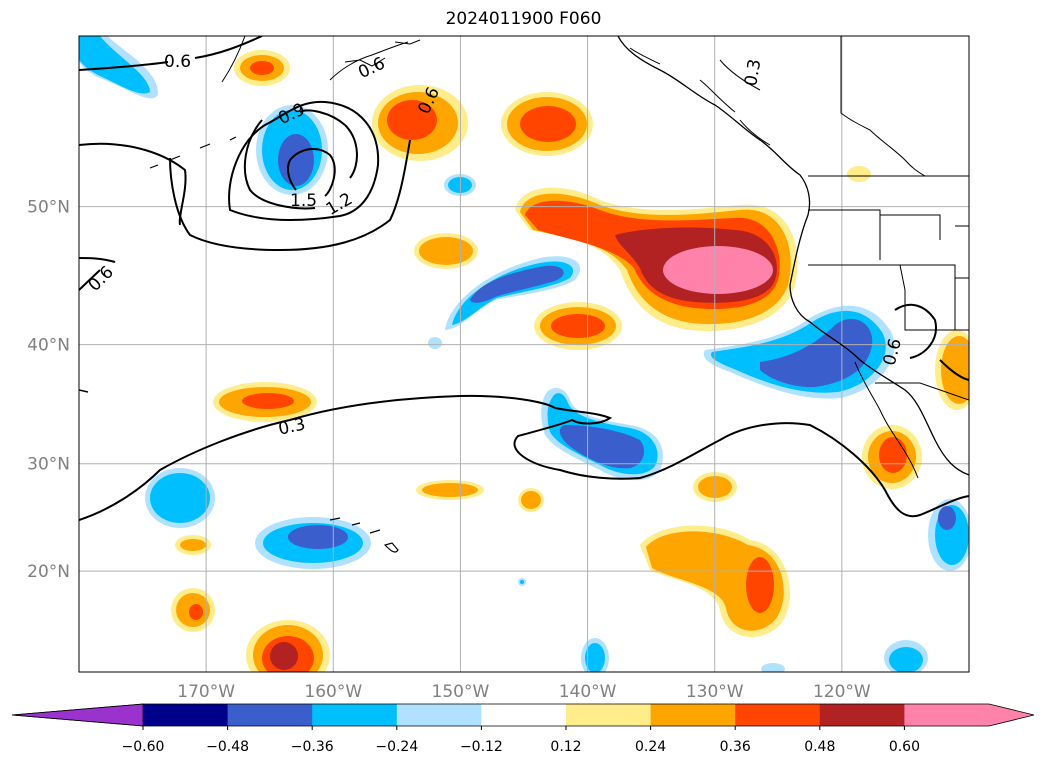 This screenshot has width=1047, height=765. I want to click on colorbar-extend-low, so click(77, 715).